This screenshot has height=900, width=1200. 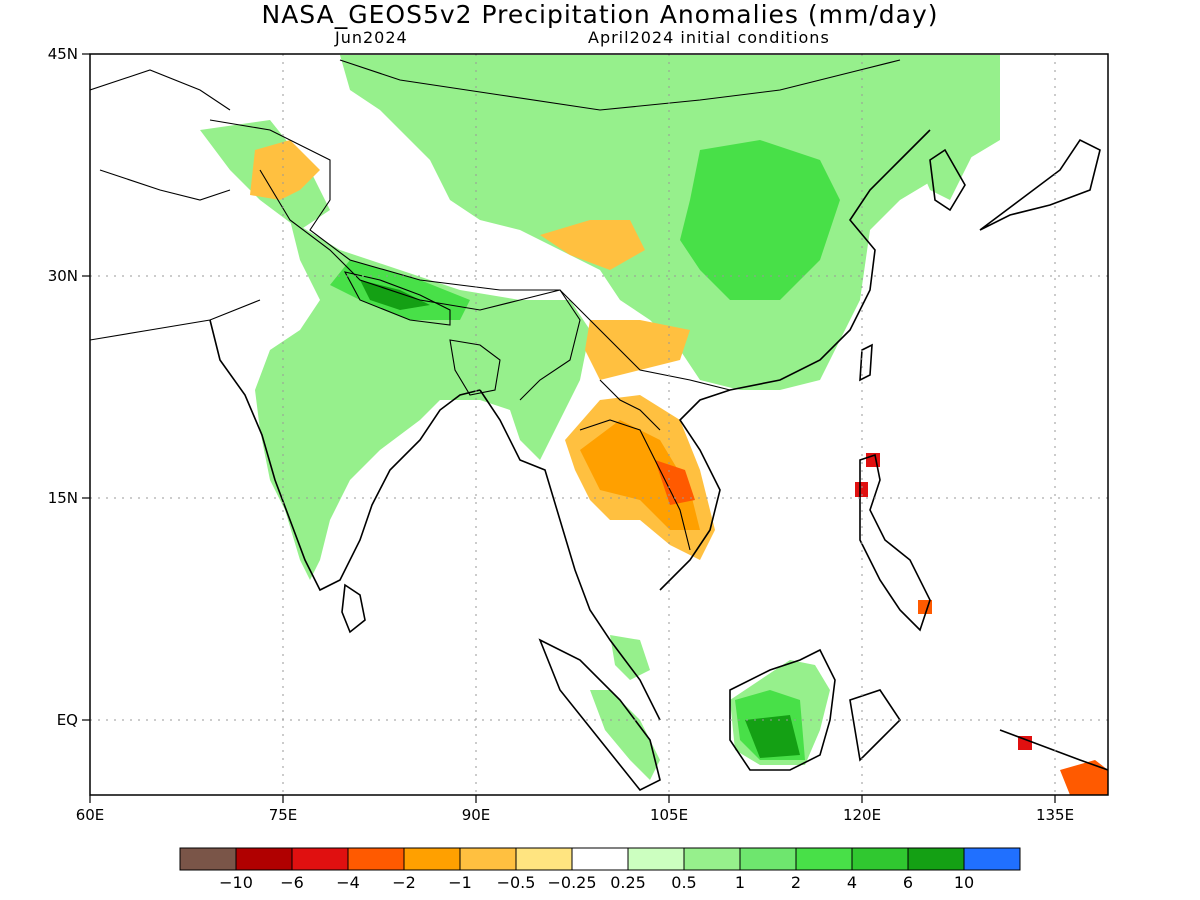 I want to click on colorbar-label: −10, so click(x=236, y=882).